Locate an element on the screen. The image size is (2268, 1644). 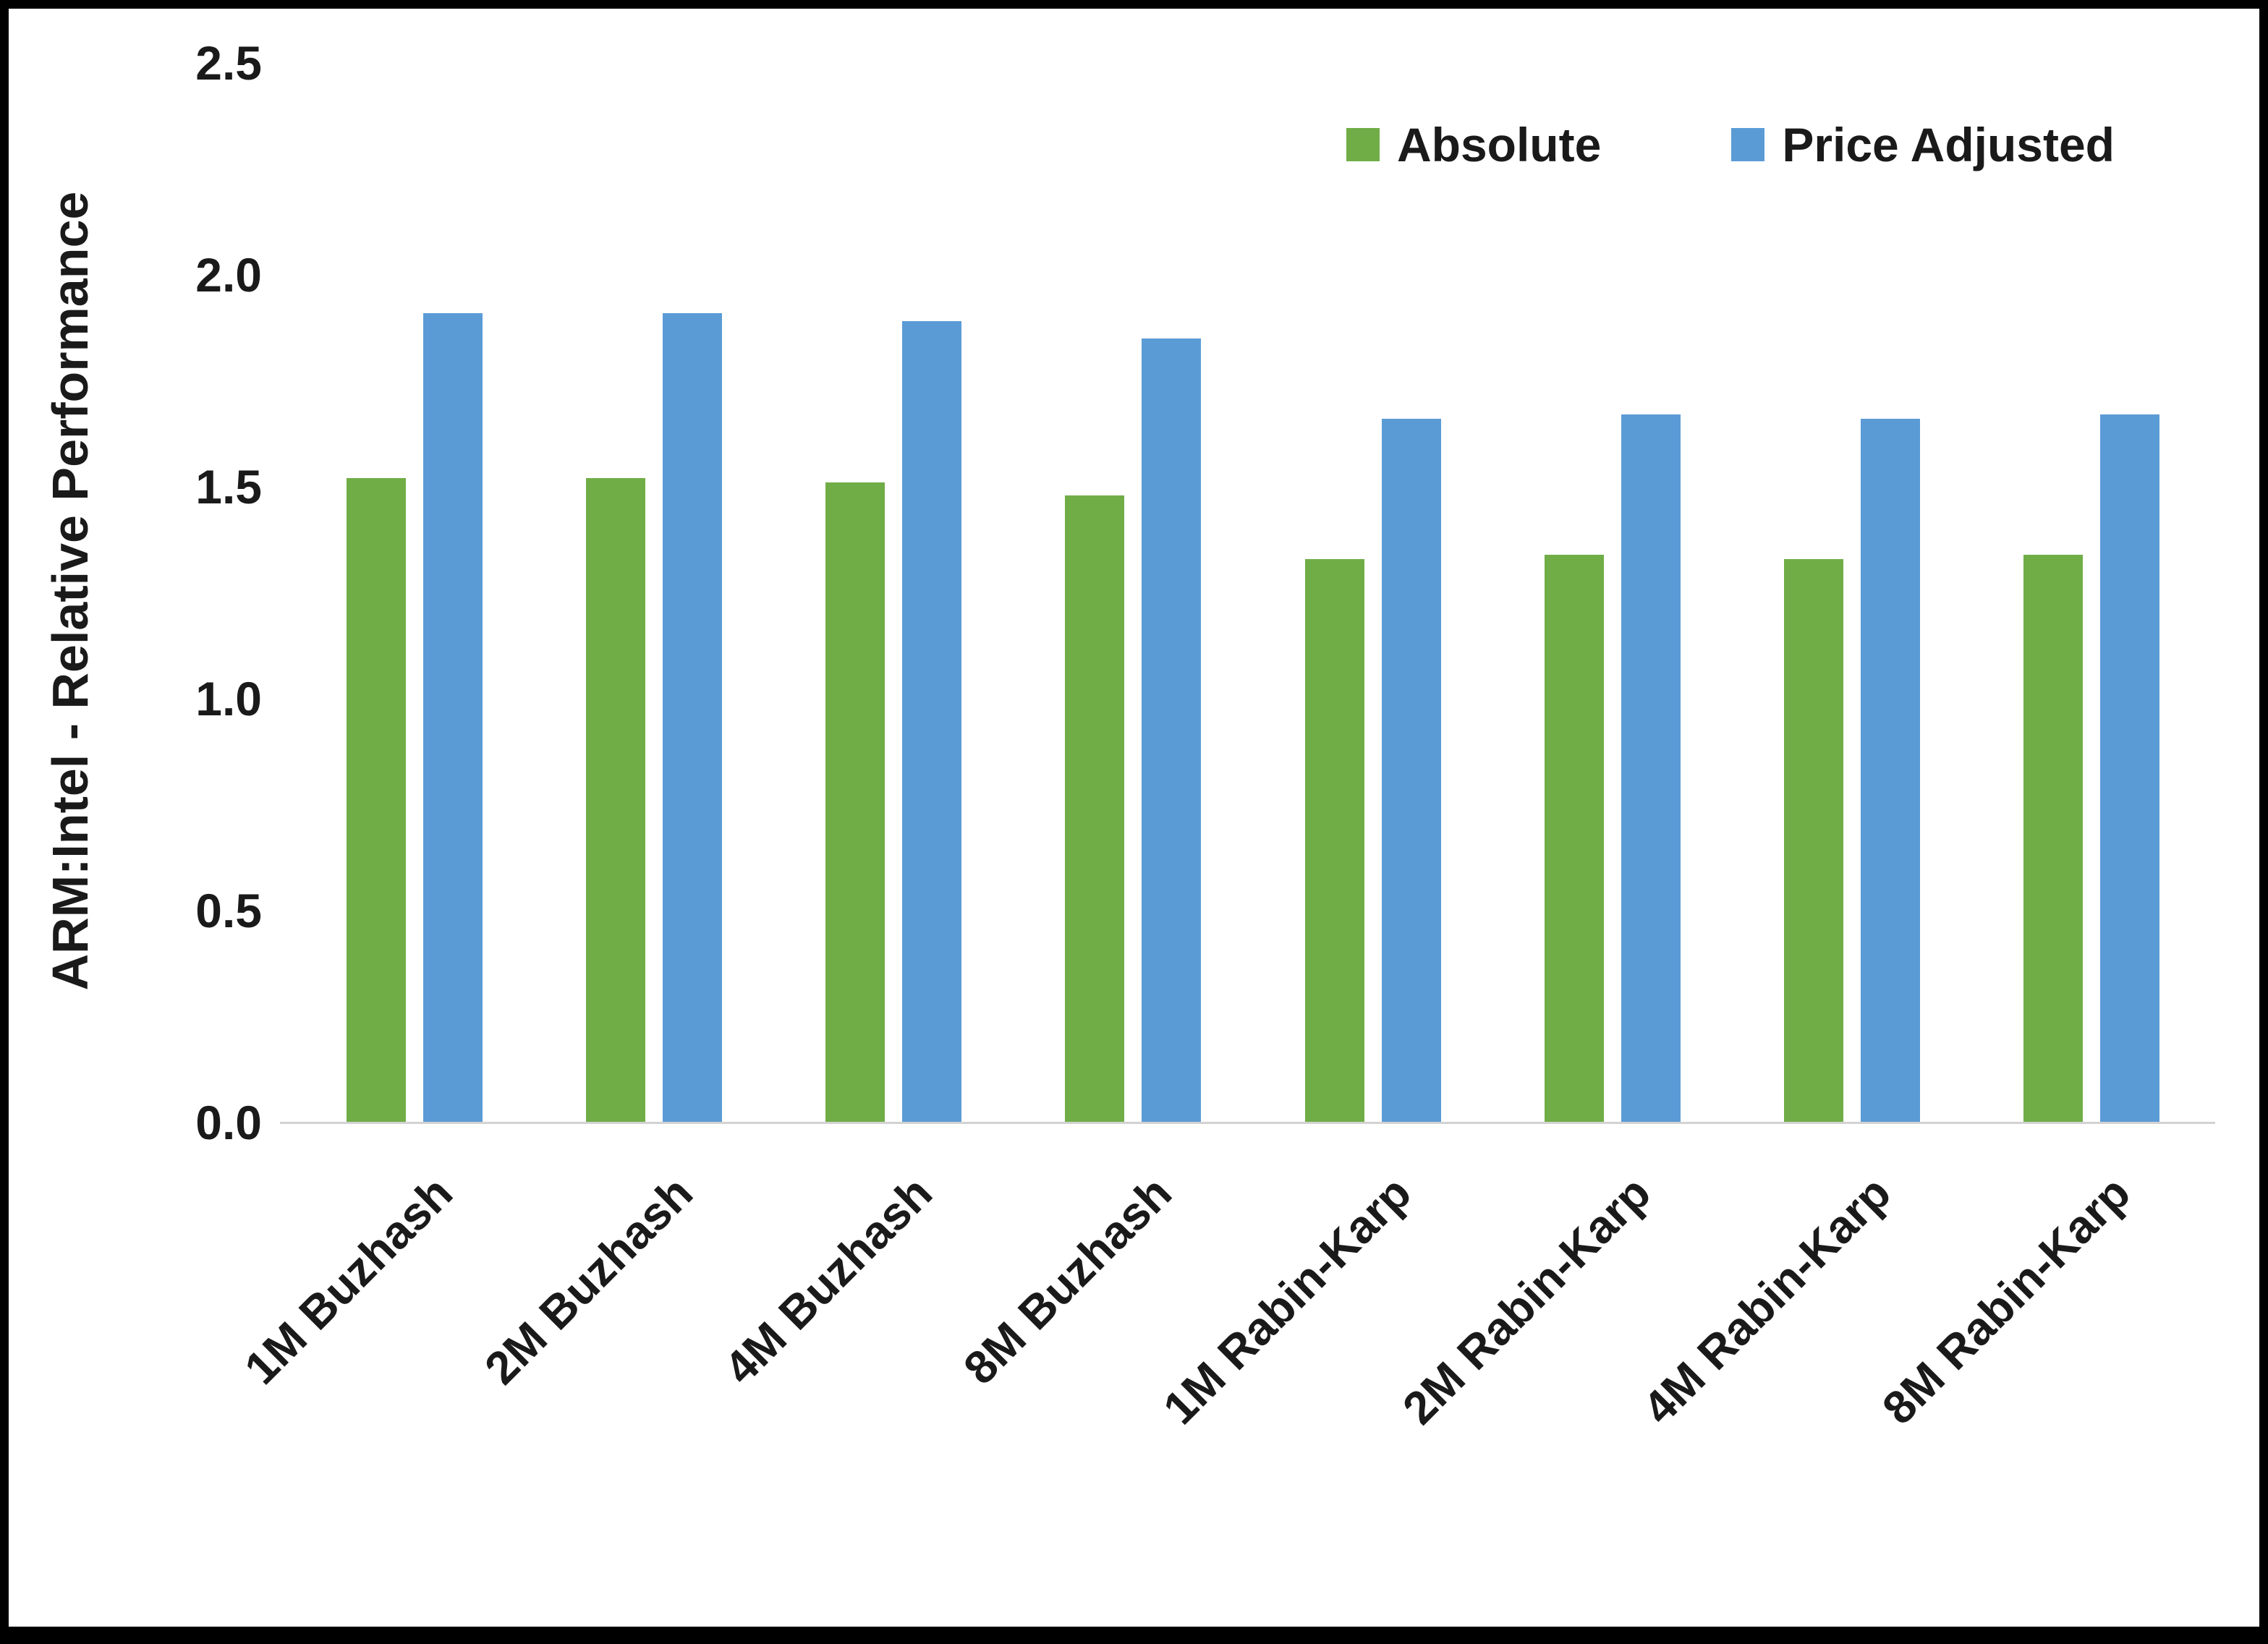
legend-item-absolute: Absolute is located at coordinates (1473, 144).